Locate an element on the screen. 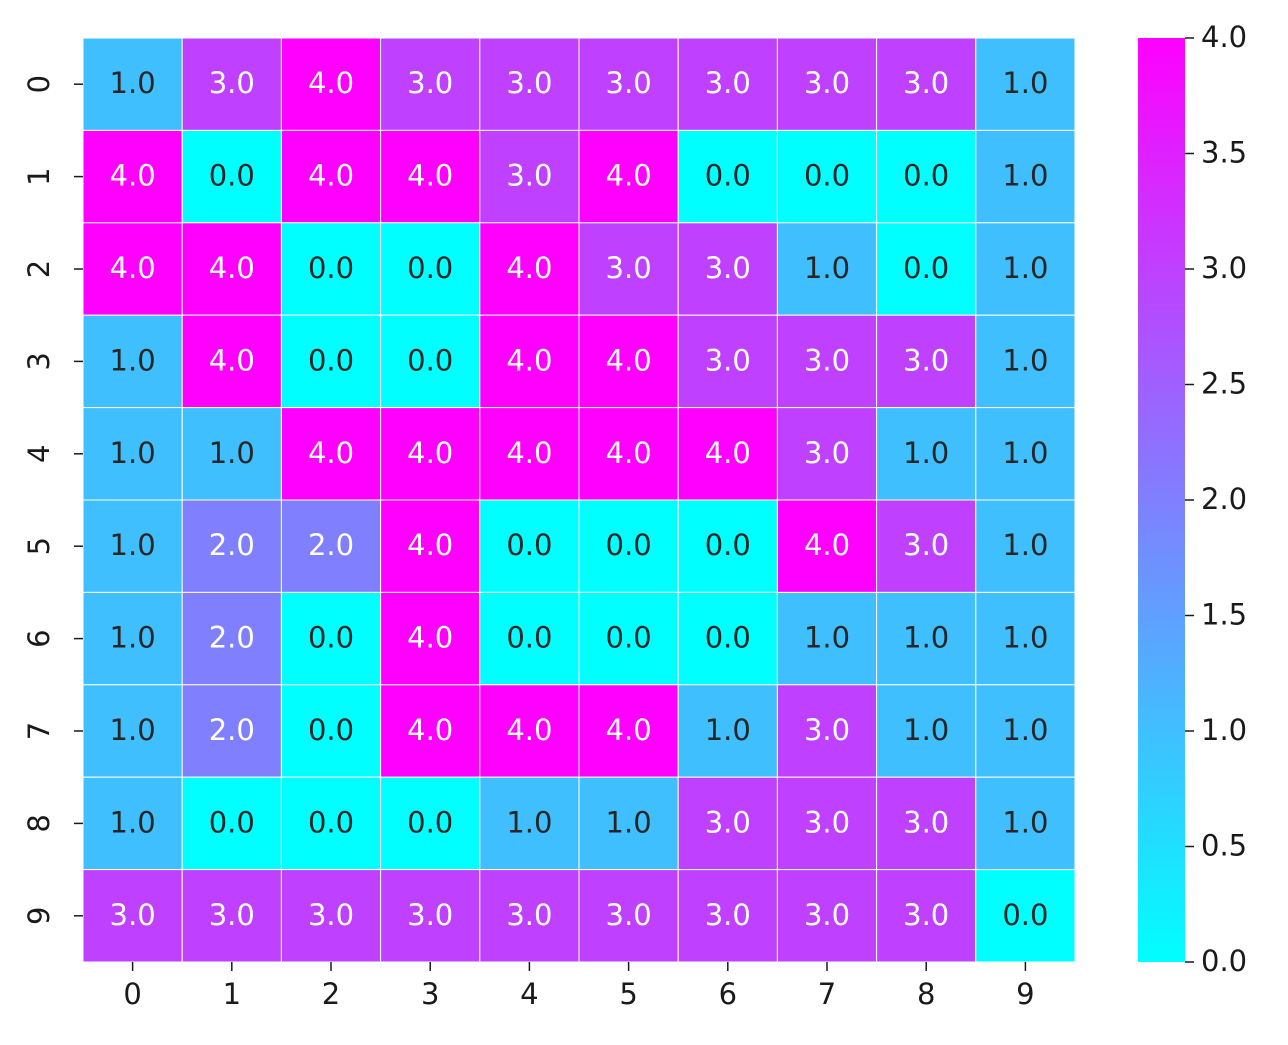 This screenshot has height=1045, width=1288. cell-value-label-r7-c8: 1.0 is located at coordinates (926, 730).